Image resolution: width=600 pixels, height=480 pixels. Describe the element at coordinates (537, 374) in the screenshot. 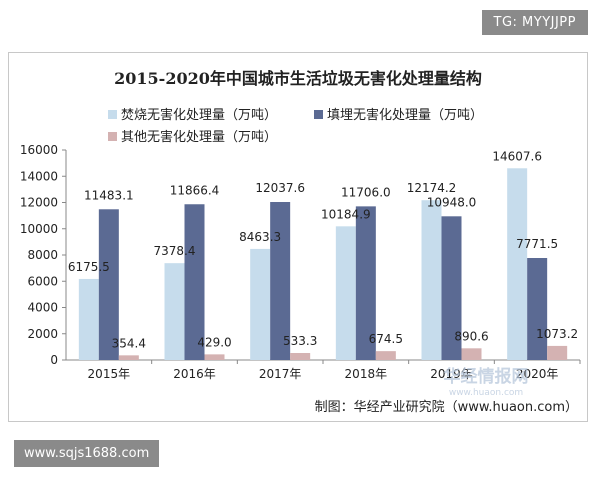

I see `x-tick-label: 2020年` at that location.